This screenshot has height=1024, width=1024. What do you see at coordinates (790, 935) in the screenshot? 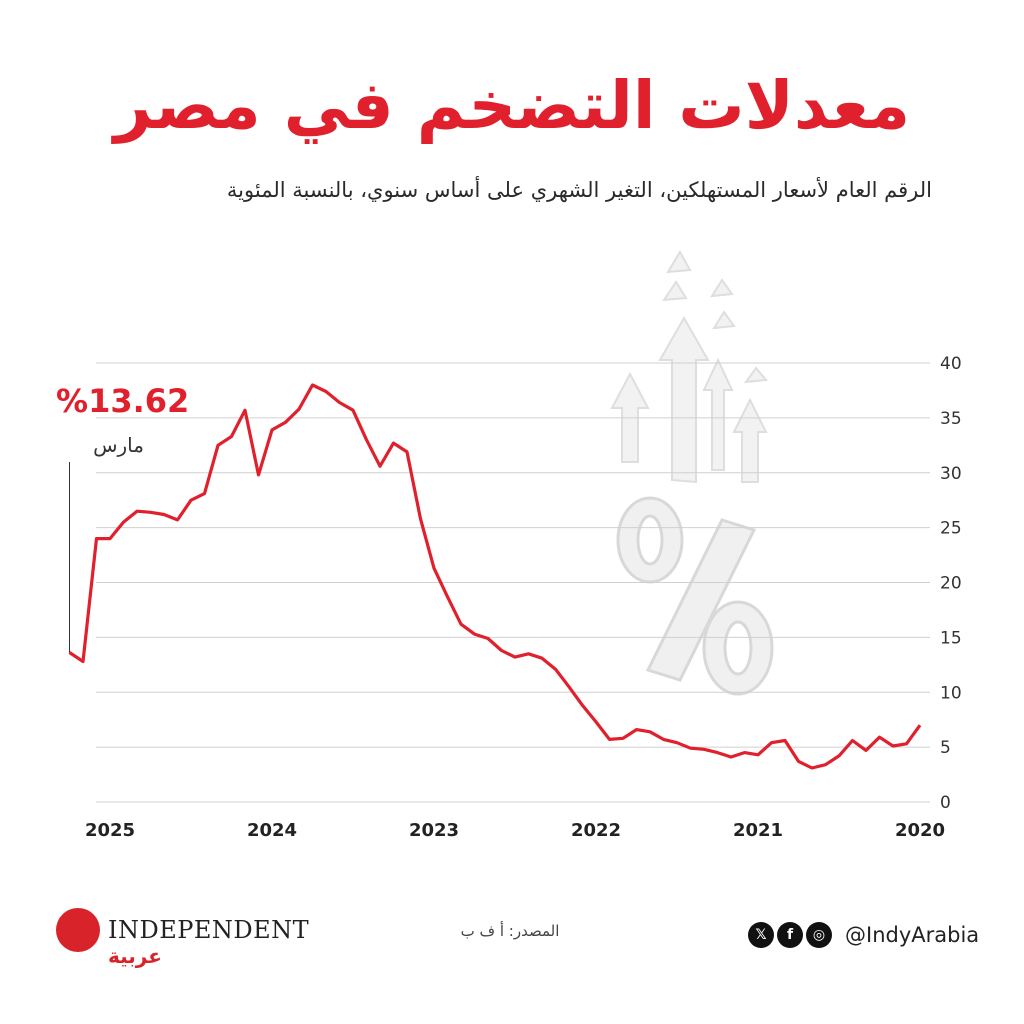
I see `facebook-icon: f` at bounding box center [790, 935].